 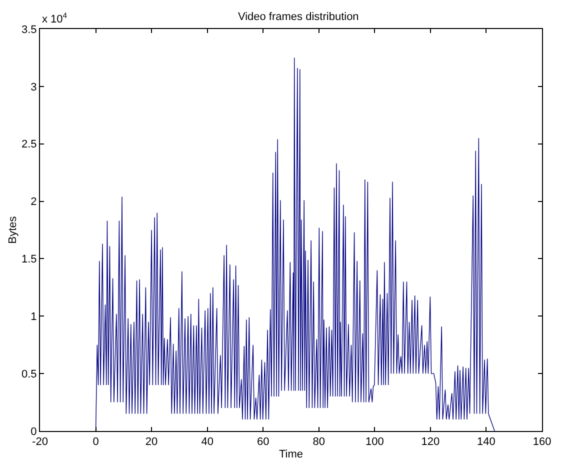 I want to click on text: x 10$^{4}$, so click(x=55, y=18).